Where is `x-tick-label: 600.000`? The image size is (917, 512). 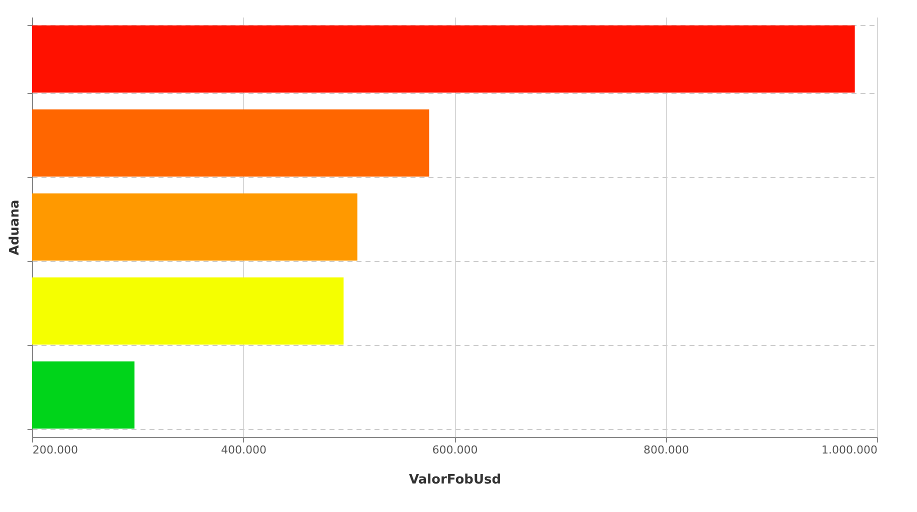 x-tick-label: 600.000 is located at coordinates (455, 450).